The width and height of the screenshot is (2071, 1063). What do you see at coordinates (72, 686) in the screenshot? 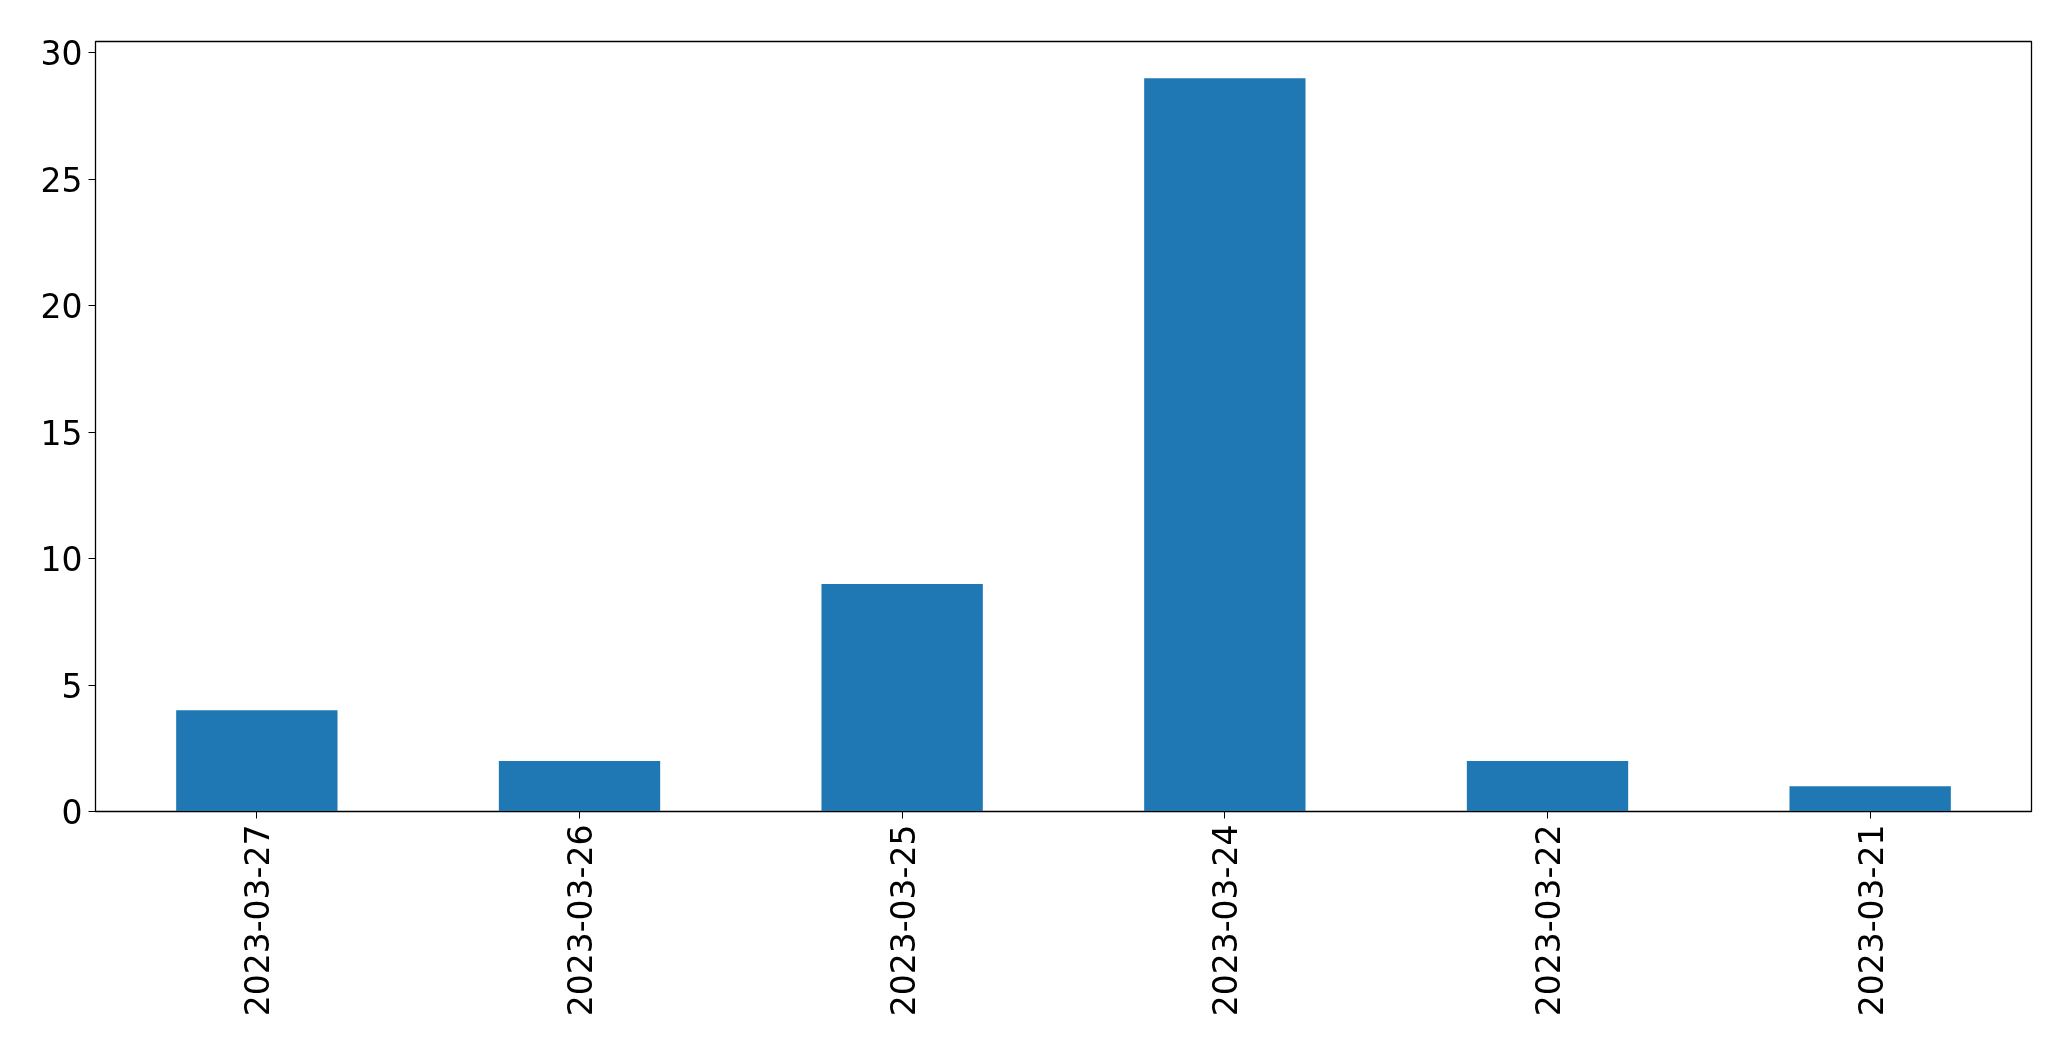
I see `y-tick-label: 5` at bounding box center [72, 686].